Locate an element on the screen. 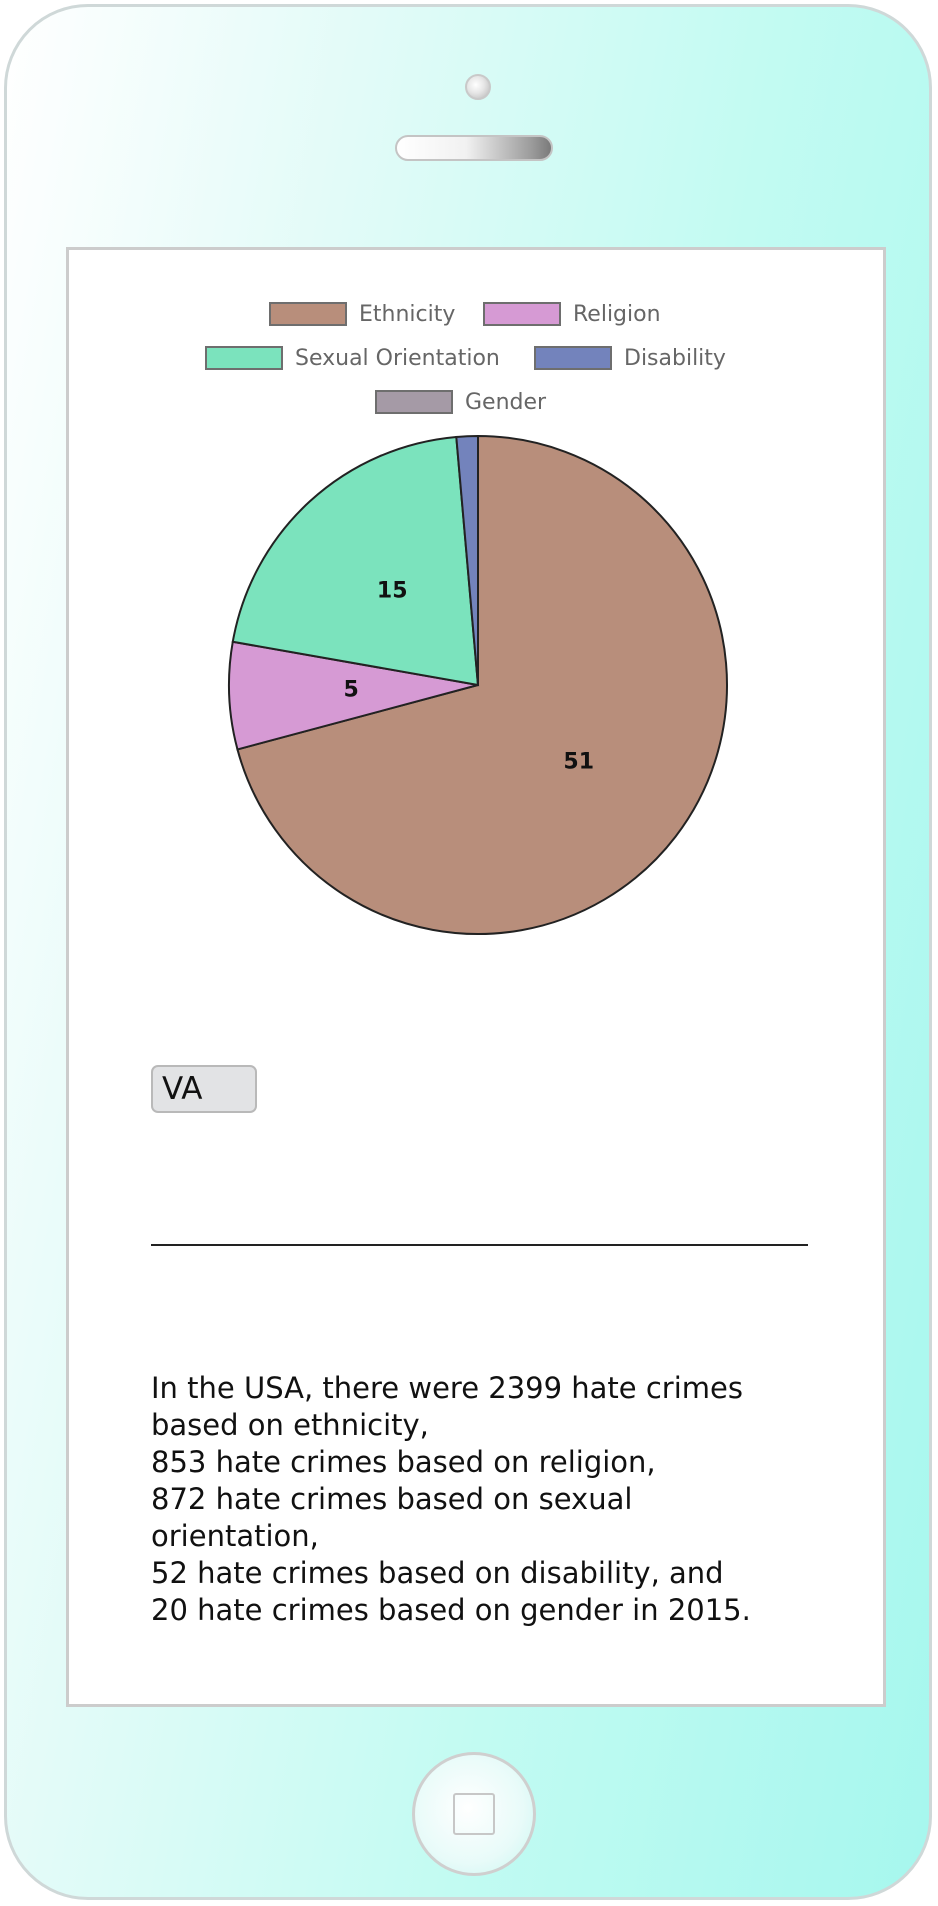 This screenshot has width=938, height=1906. legend-item-sexual-orientation: Sexual Orientation is located at coordinates (352, 358).